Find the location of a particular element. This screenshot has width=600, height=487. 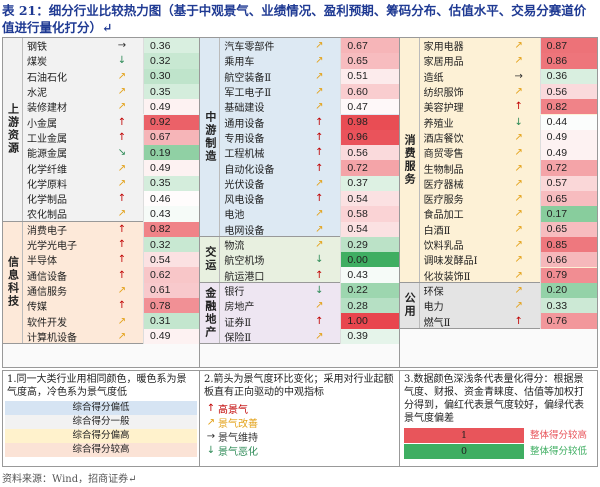

industry-name: 美容护理 is located at coordinates (443, 109).